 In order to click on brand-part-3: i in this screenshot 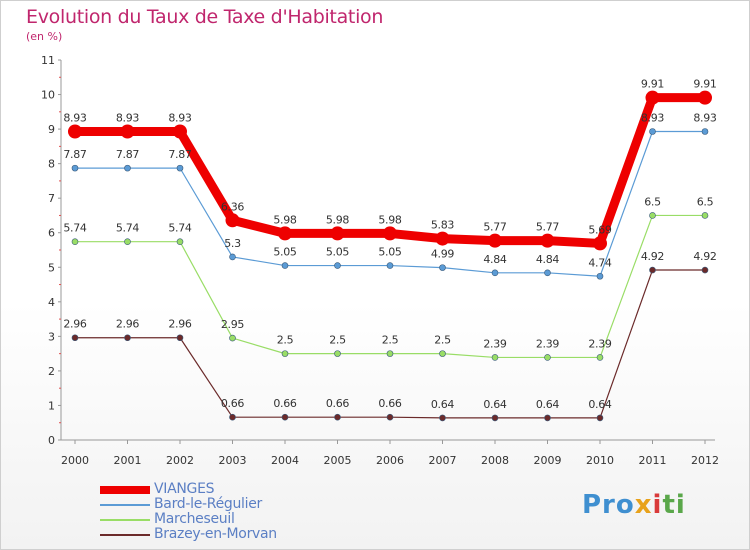, I will do `click(657, 505)`.